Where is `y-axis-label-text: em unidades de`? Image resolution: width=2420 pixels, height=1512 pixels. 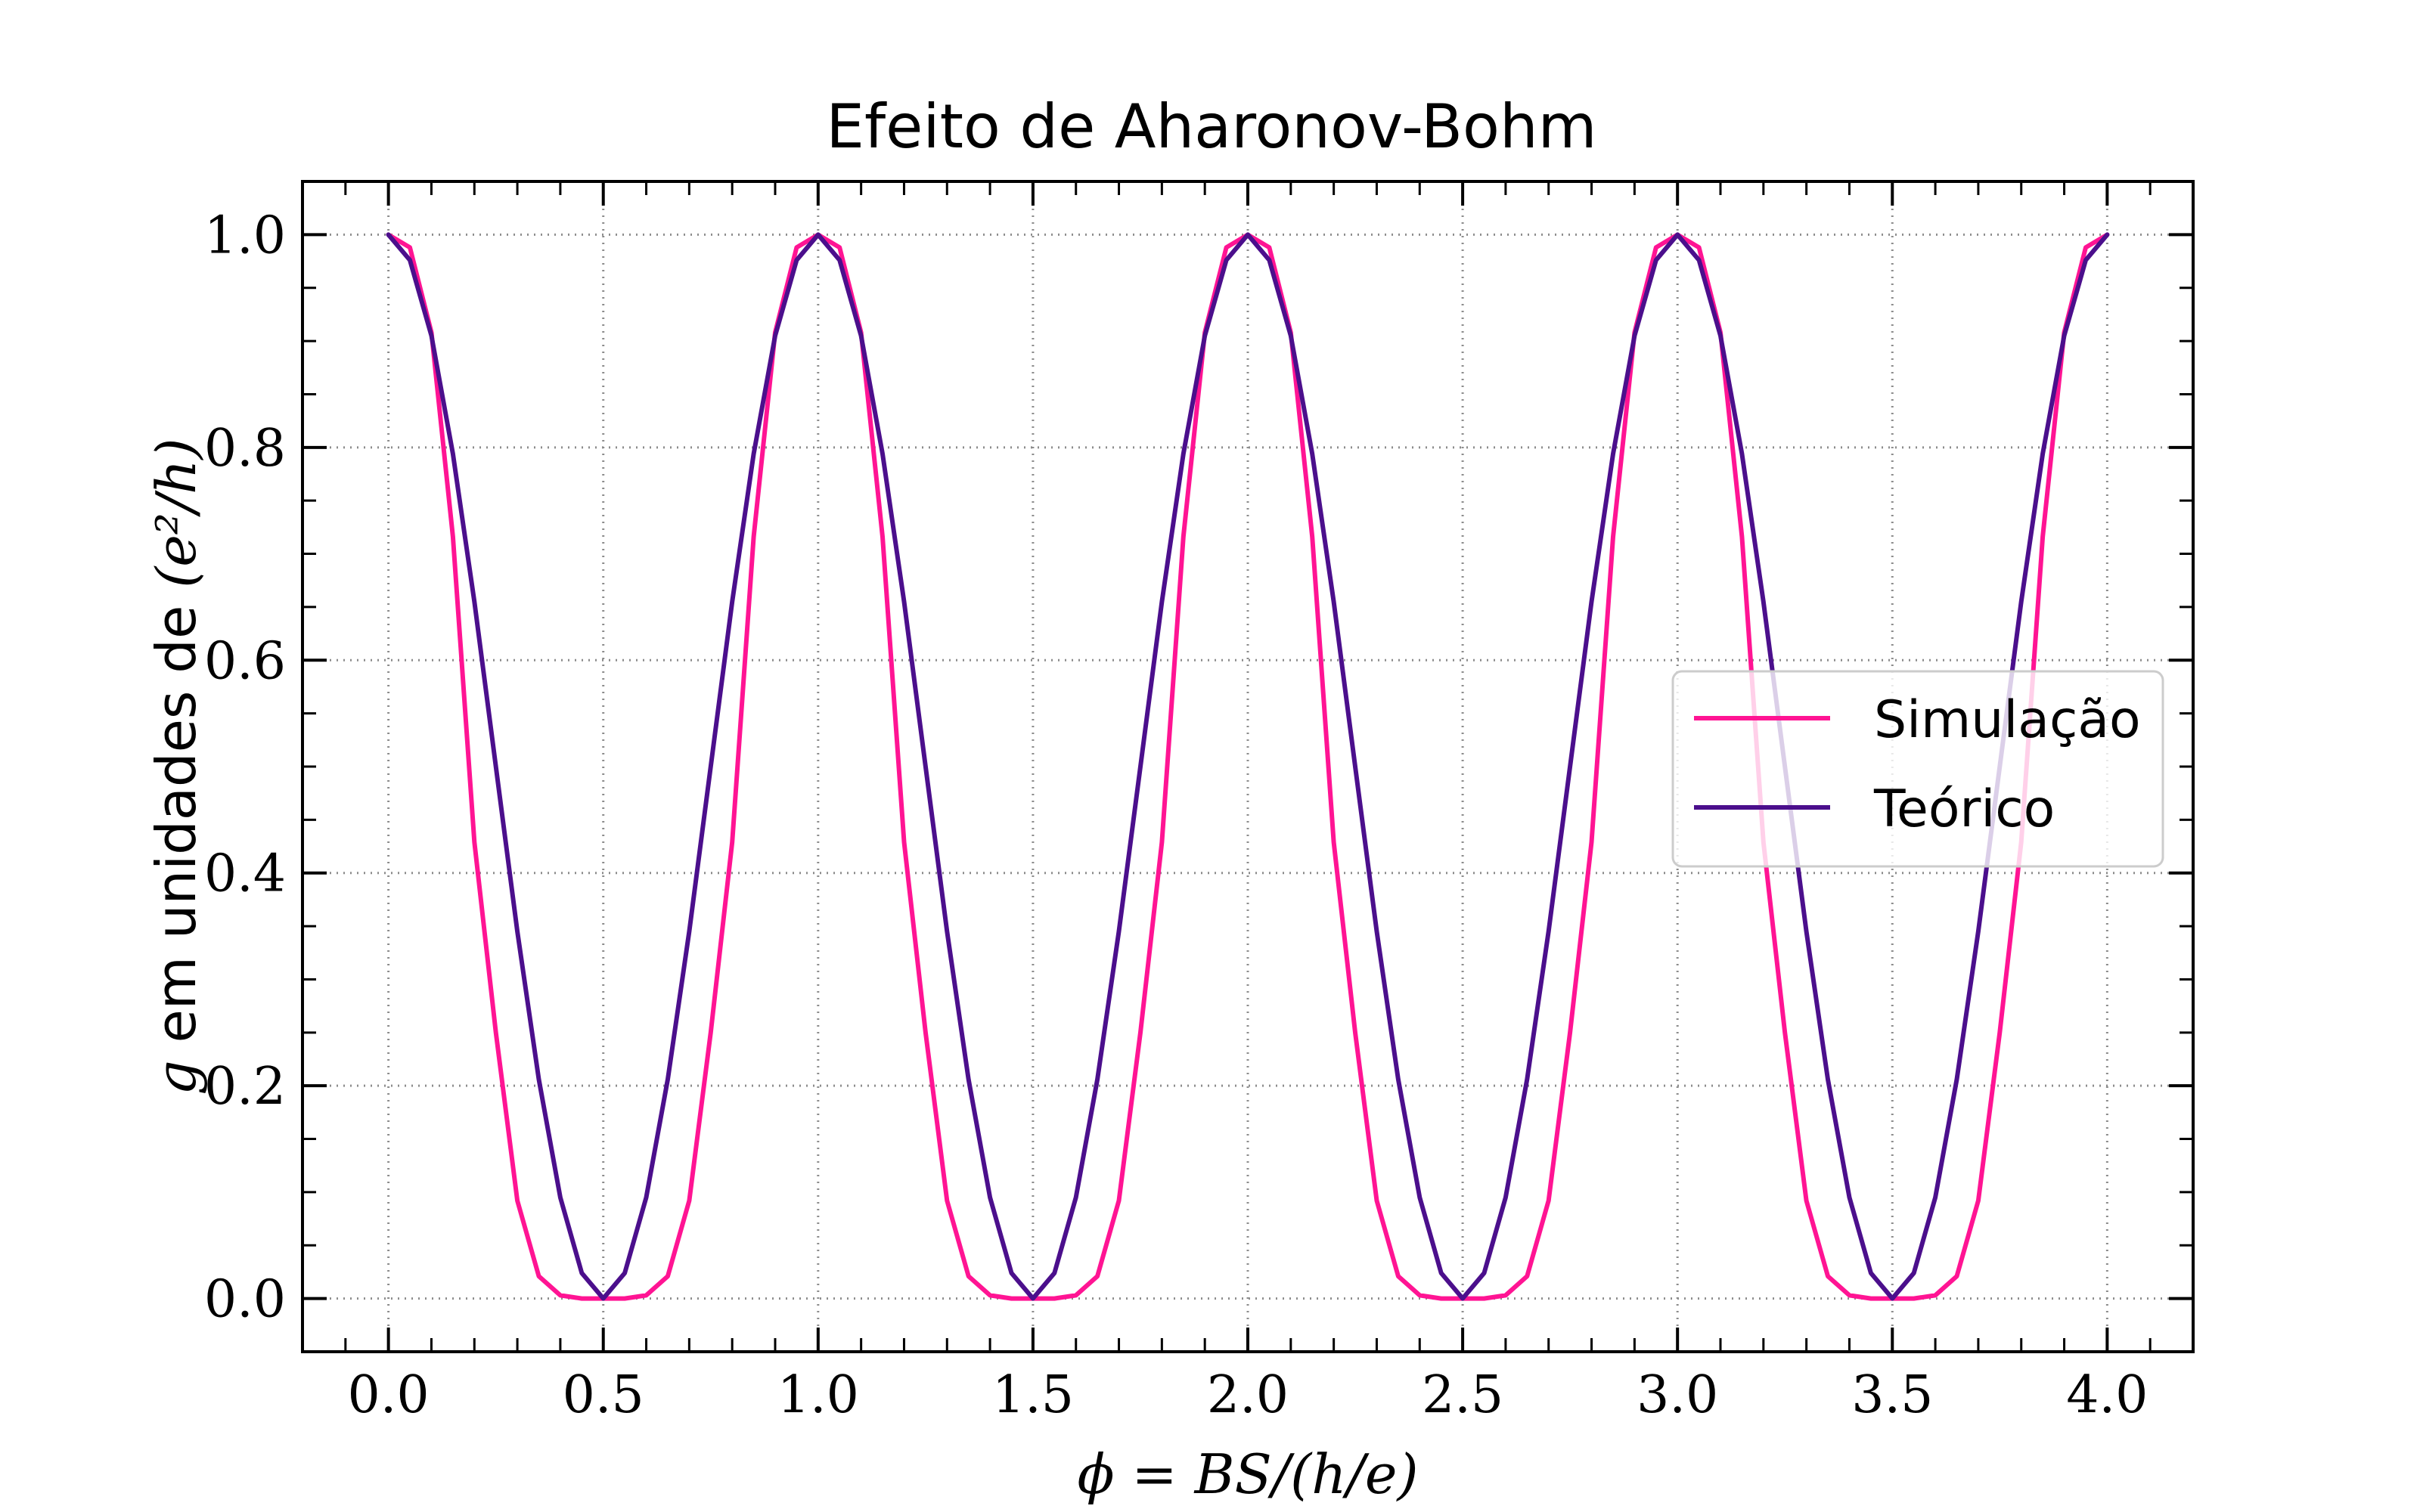
y-axis-label-text: em unidades de is located at coordinates (176, 824).